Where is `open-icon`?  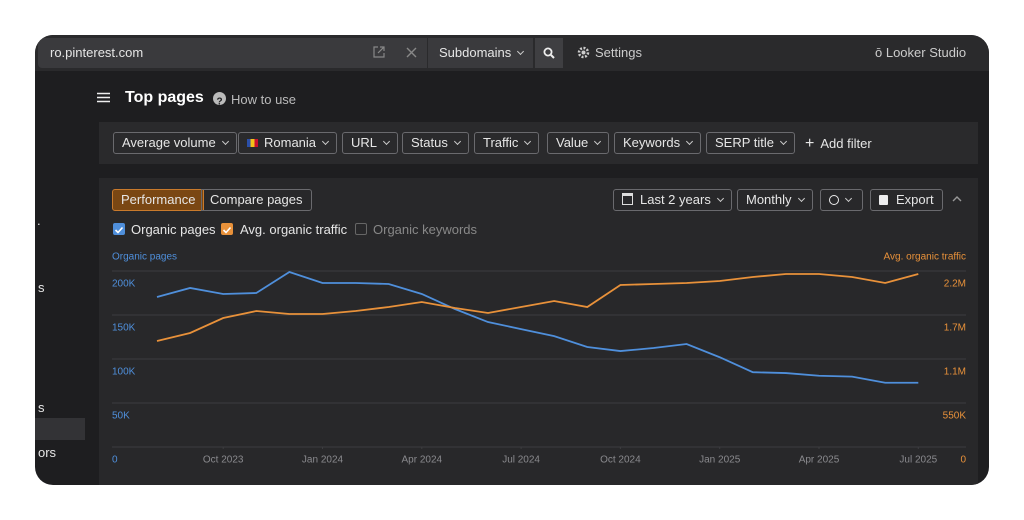 open-icon is located at coordinates (379, 52).